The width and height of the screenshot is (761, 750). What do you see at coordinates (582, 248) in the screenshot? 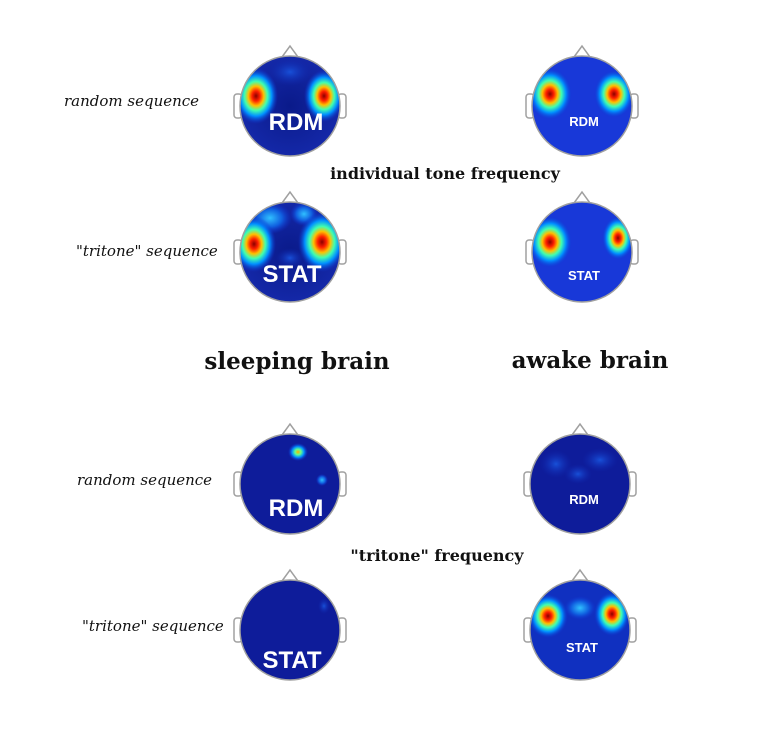
I see `topomap-awake-tritone-tone: STAT` at bounding box center [582, 248].